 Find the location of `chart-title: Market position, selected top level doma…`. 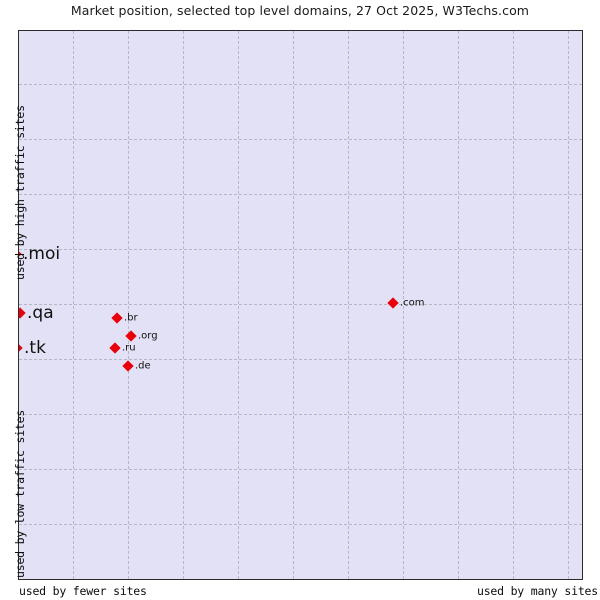

chart-title: Market position, selected top level doma… is located at coordinates (300, 10).